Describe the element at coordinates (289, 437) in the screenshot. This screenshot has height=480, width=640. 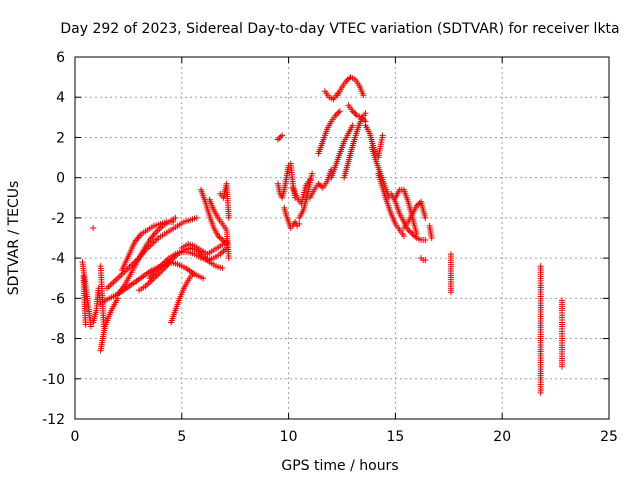
I see `x-tick-label: 10` at that location.